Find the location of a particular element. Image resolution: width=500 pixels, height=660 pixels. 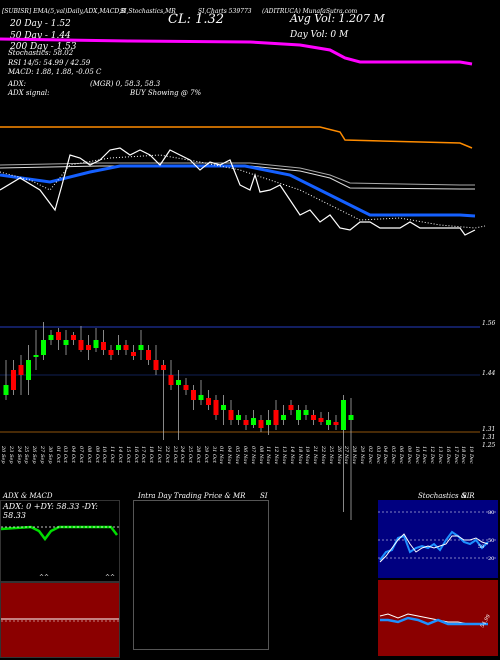

date-label: 09 Oct is located at coordinates (96, 454).